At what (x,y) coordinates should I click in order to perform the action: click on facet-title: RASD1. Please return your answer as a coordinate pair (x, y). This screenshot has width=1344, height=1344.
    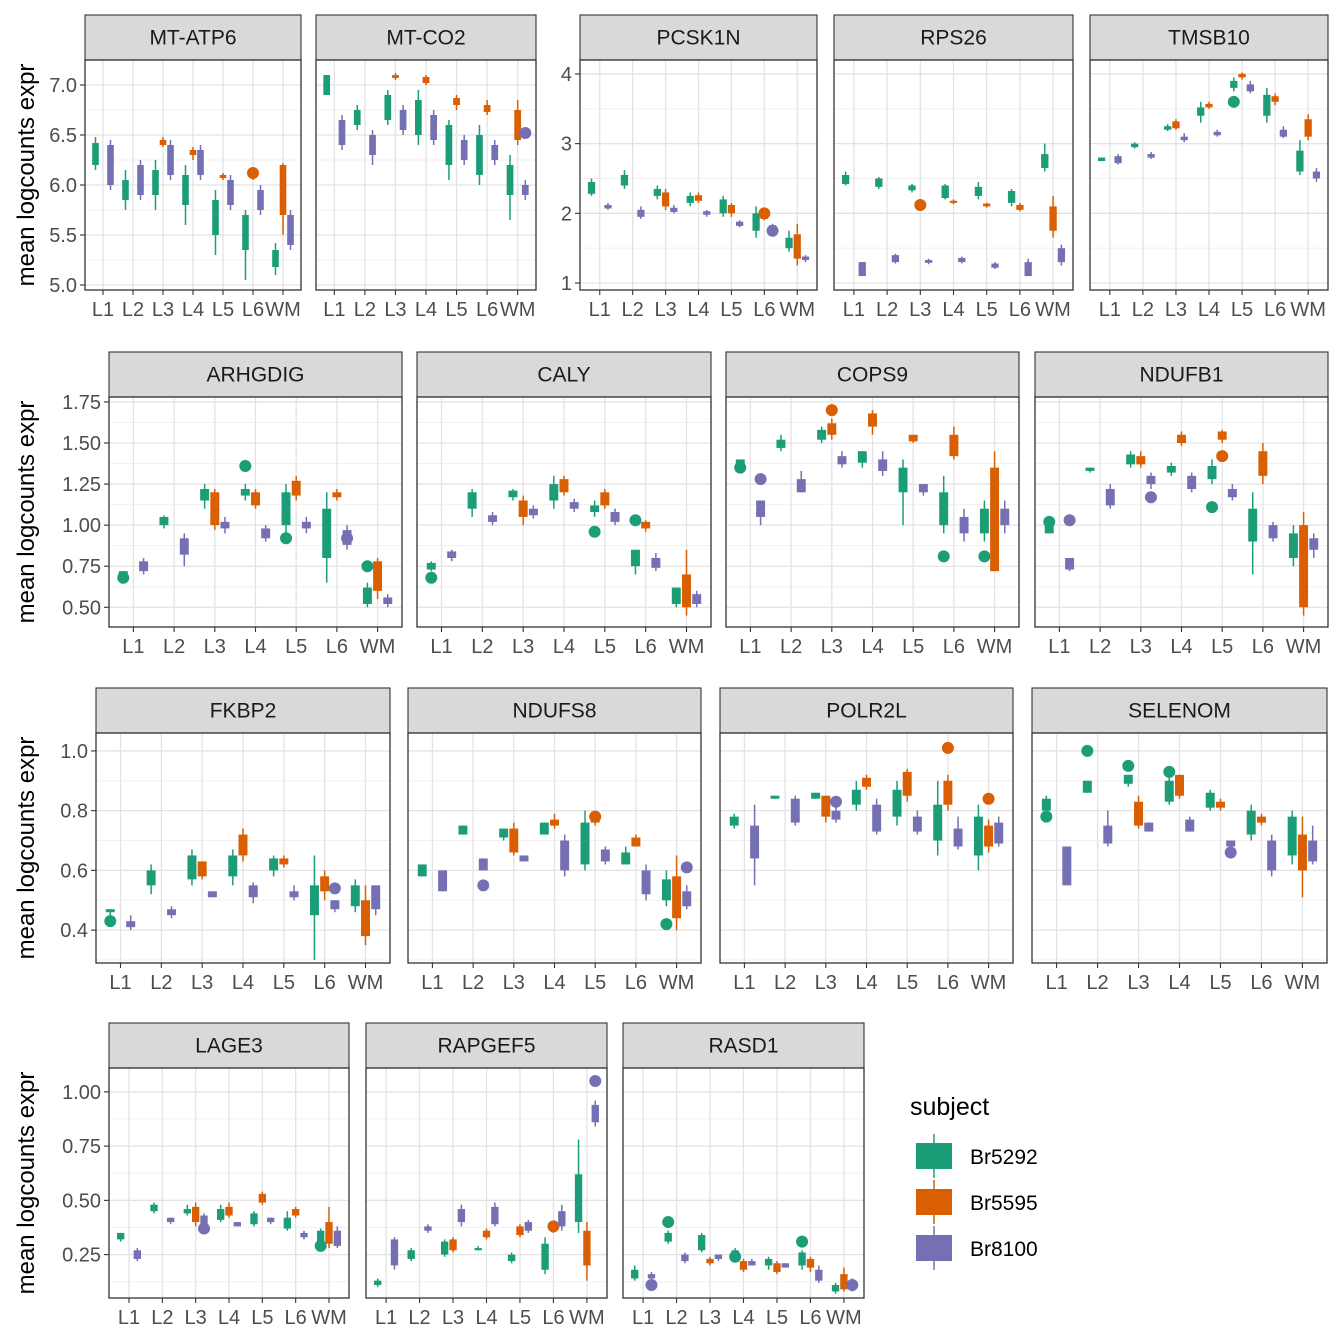
    Looking at the image, I should click on (743, 1046).